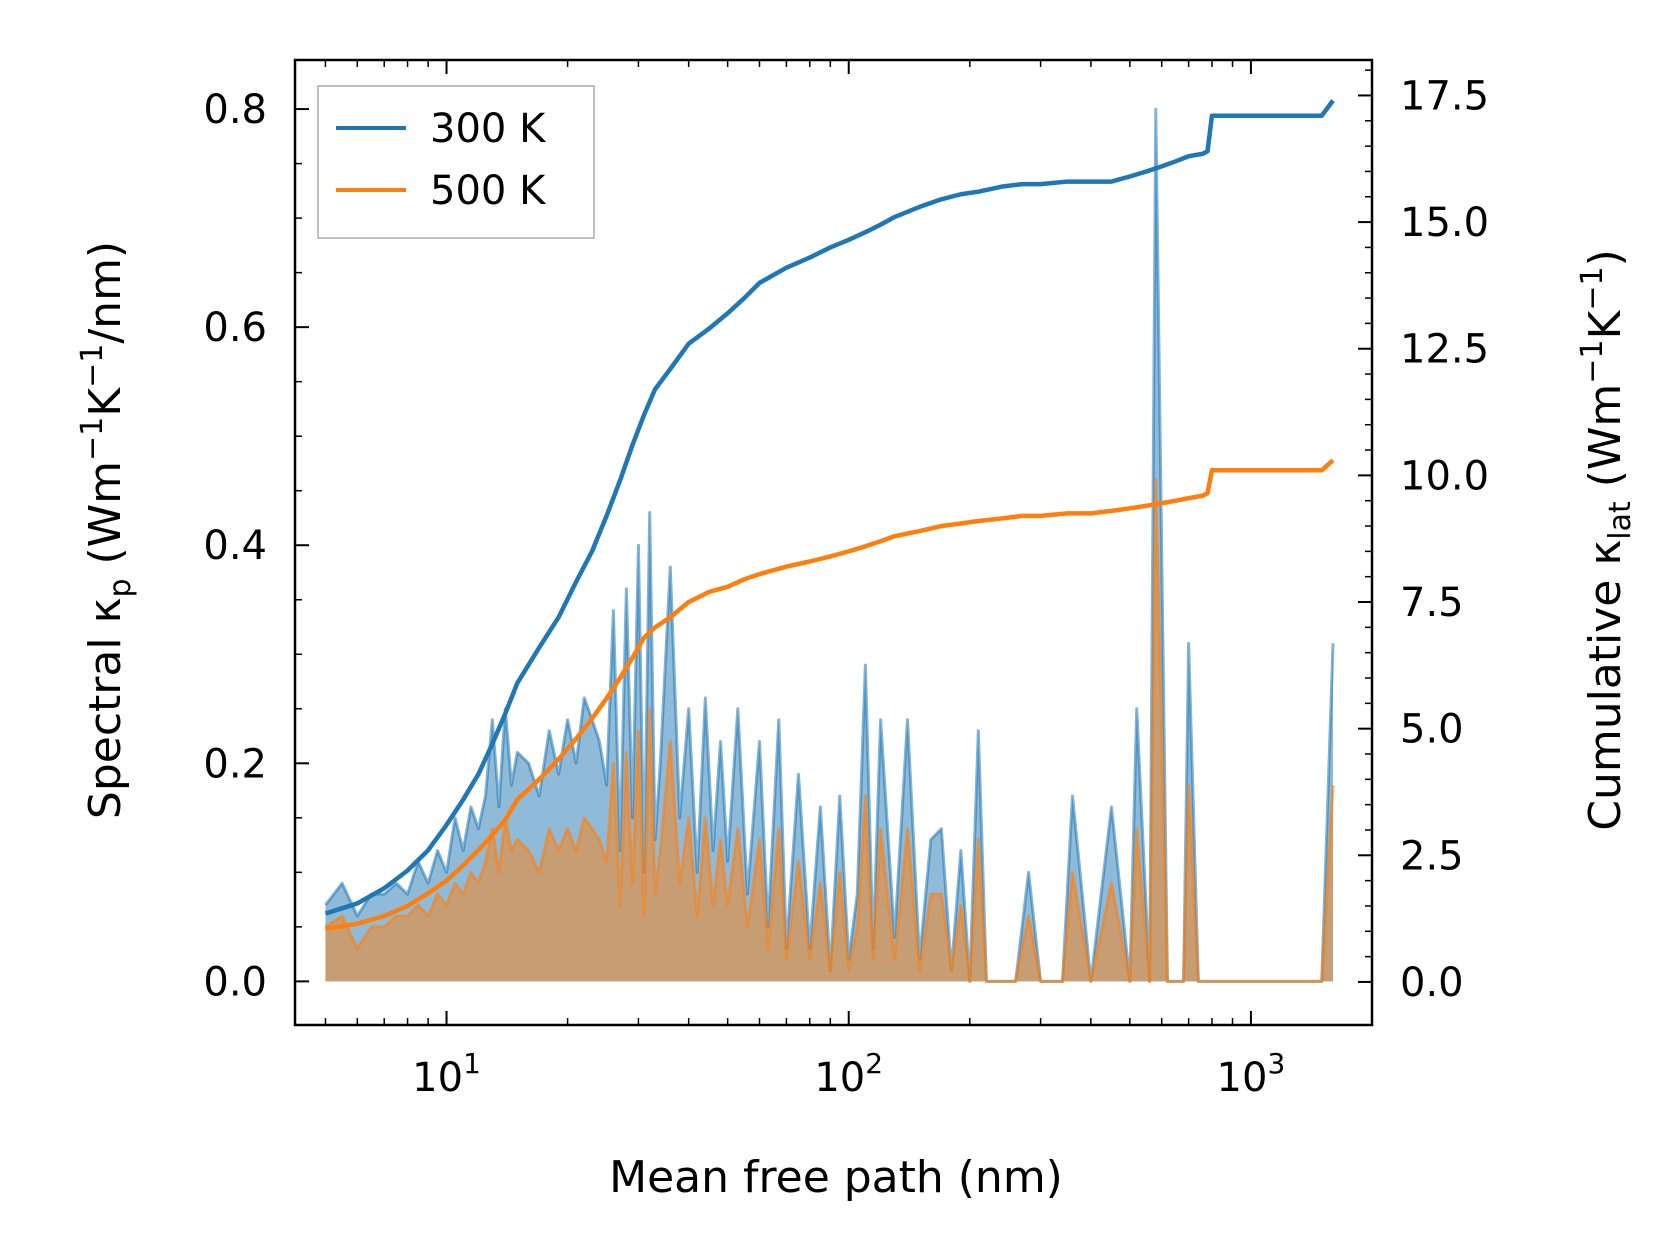  What do you see at coordinates (235, 982) in the screenshot?
I see `y-left-tick-label: 0.0` at bounding box center [235, 982].